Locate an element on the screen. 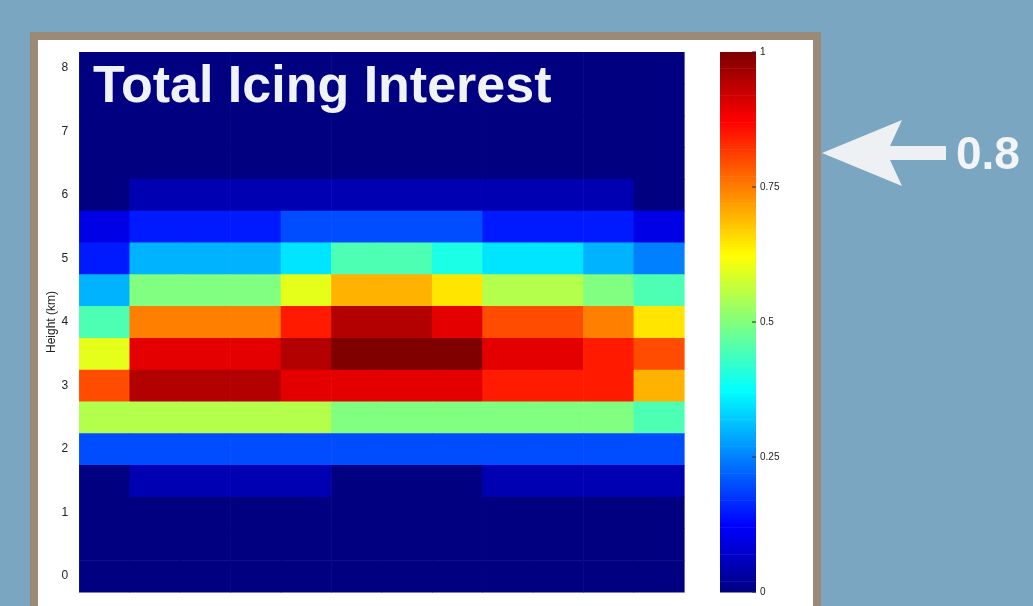 This screenshot has width=1033, height=606. y-tick-label: 6 is located at coordinates (65, 194).